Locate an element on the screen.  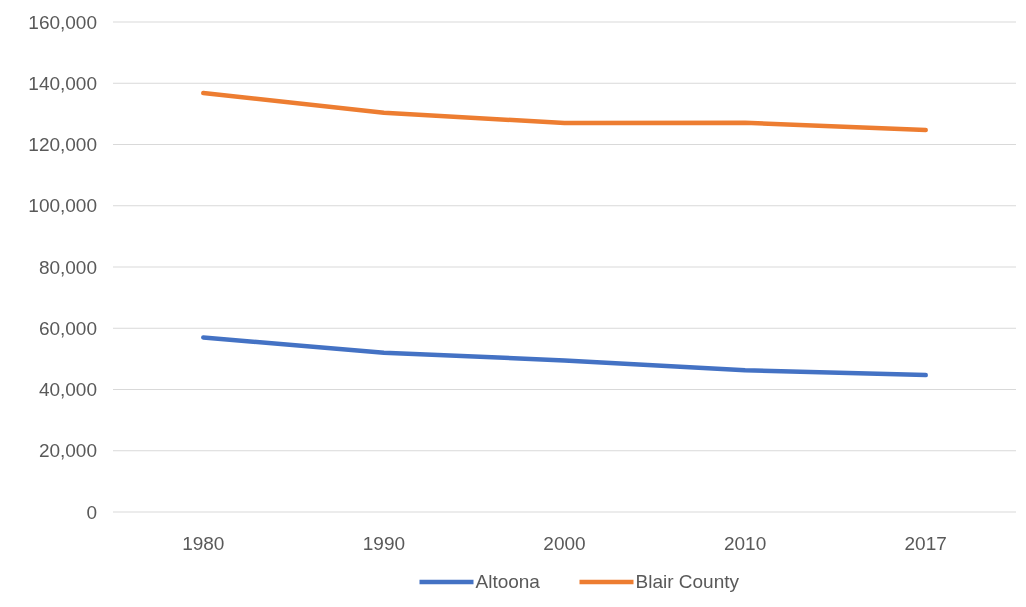
y-tick-label: 140,000 is located at coordinates (62, 83).